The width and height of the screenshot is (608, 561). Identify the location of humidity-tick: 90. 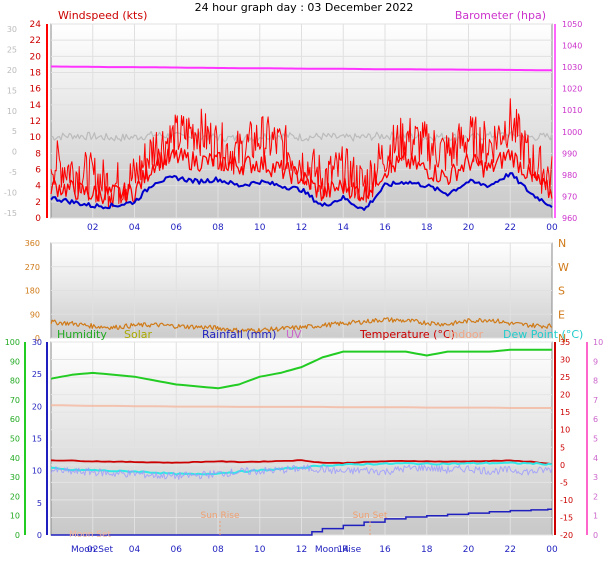
(15, 361).